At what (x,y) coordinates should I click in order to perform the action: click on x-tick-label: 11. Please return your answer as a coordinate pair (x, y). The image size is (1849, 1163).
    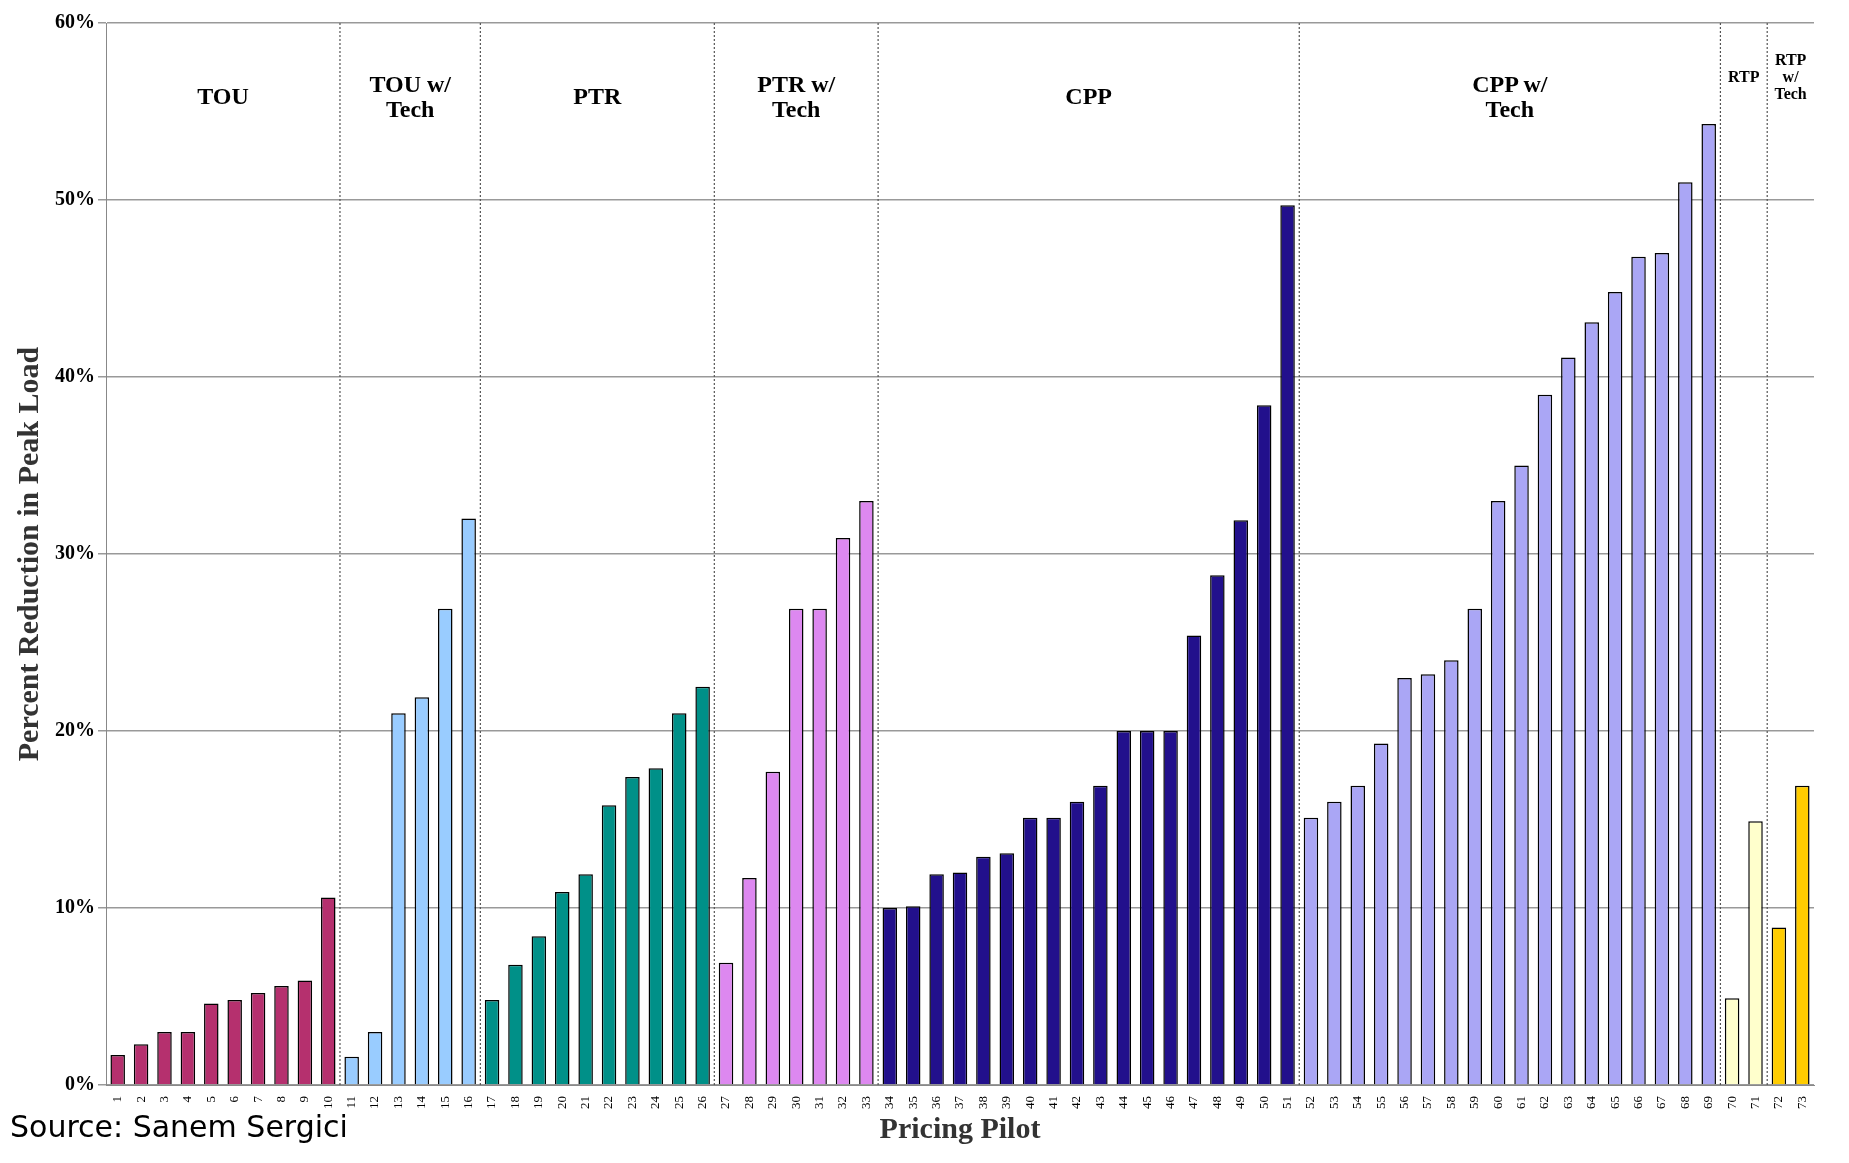
    Looking at the image, I should click on (351, 1102).